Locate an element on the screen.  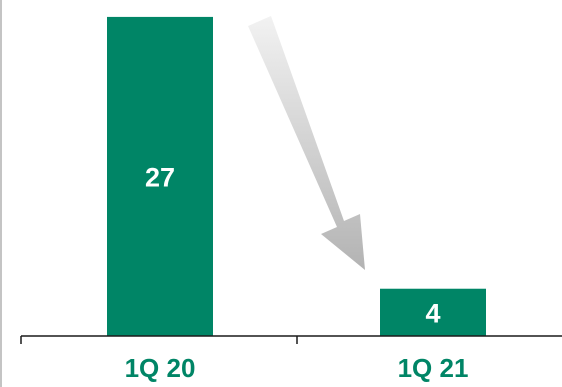
bar-value-label: 4 is located at coordinates (432, 313).